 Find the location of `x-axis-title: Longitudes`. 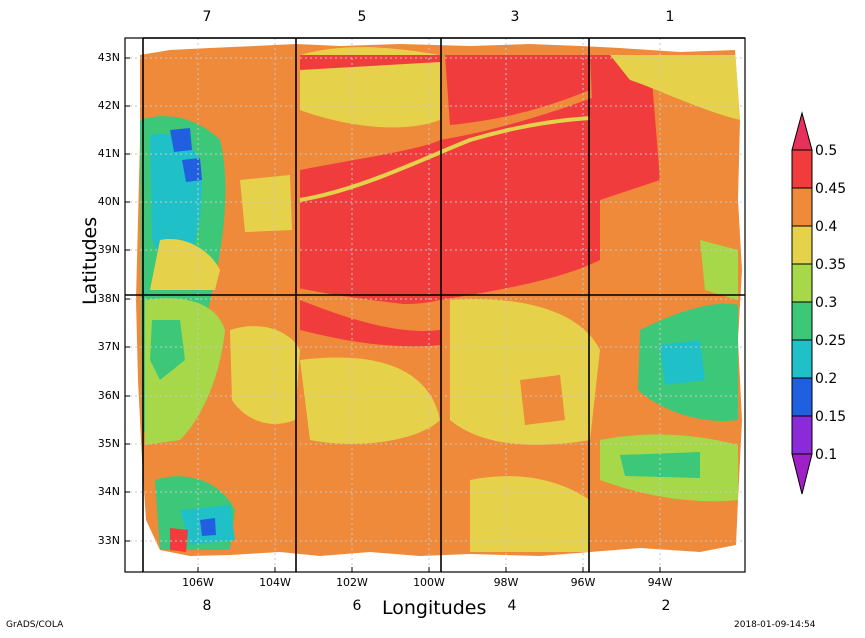

x-axis-title: Longitudes is located at coordinates (434, 608).